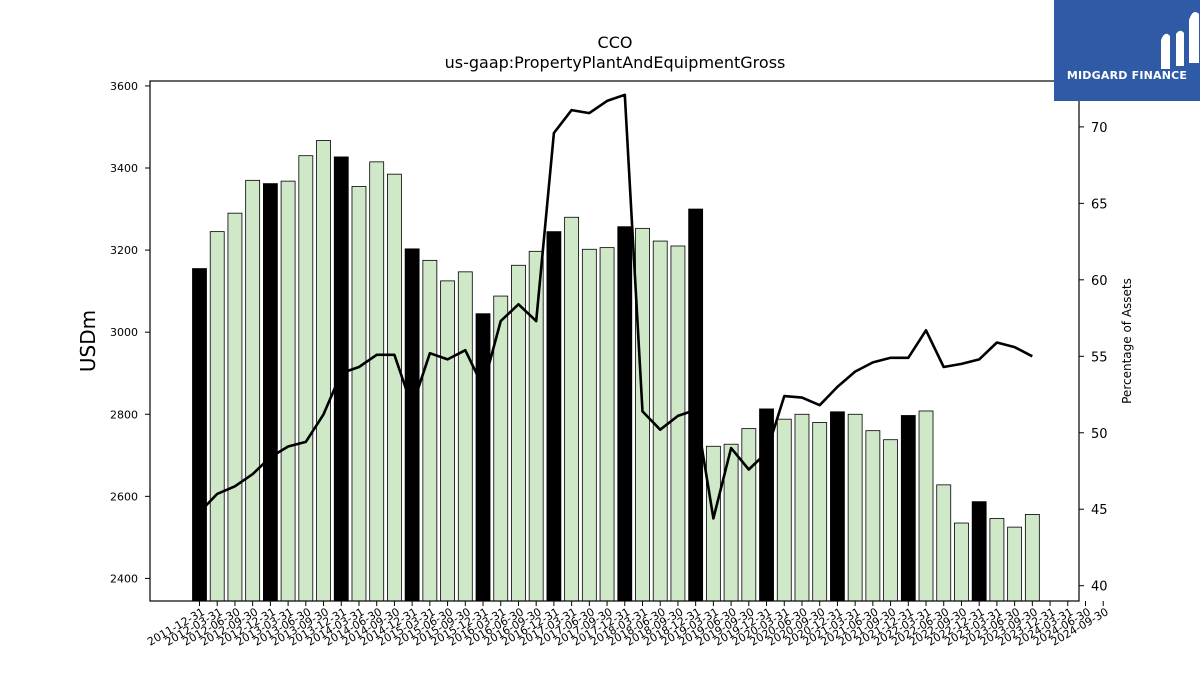 This screenshot has width=1200, height=675. I want to click on y2-tick-label: 65, so click(1099, 204).